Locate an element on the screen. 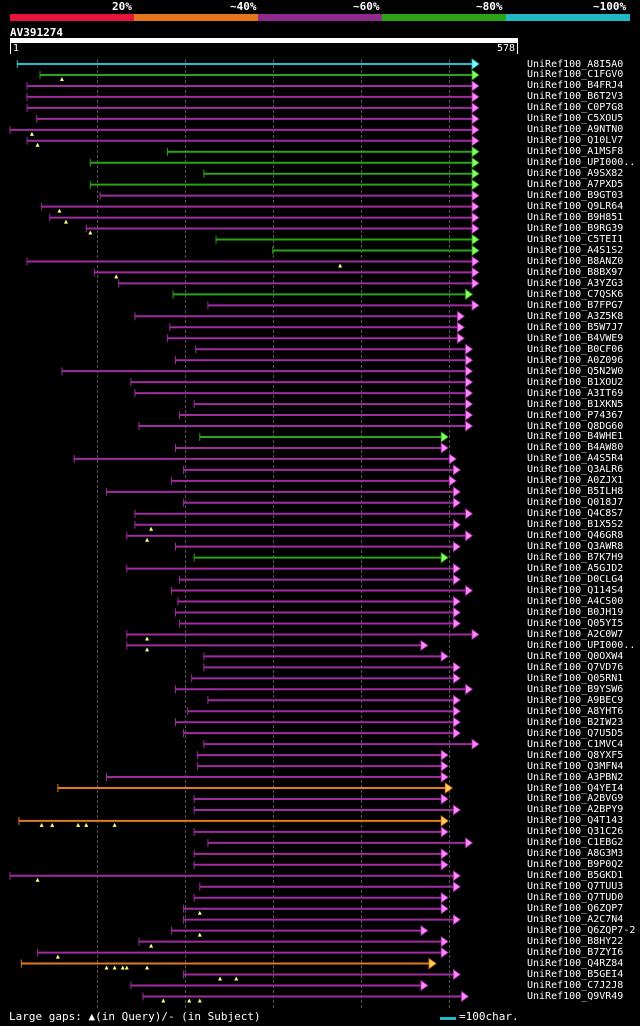 The image size is (640, 1026). hit-label-link: UniRef100_B5GEI4 is located at coordinates (575, 974).